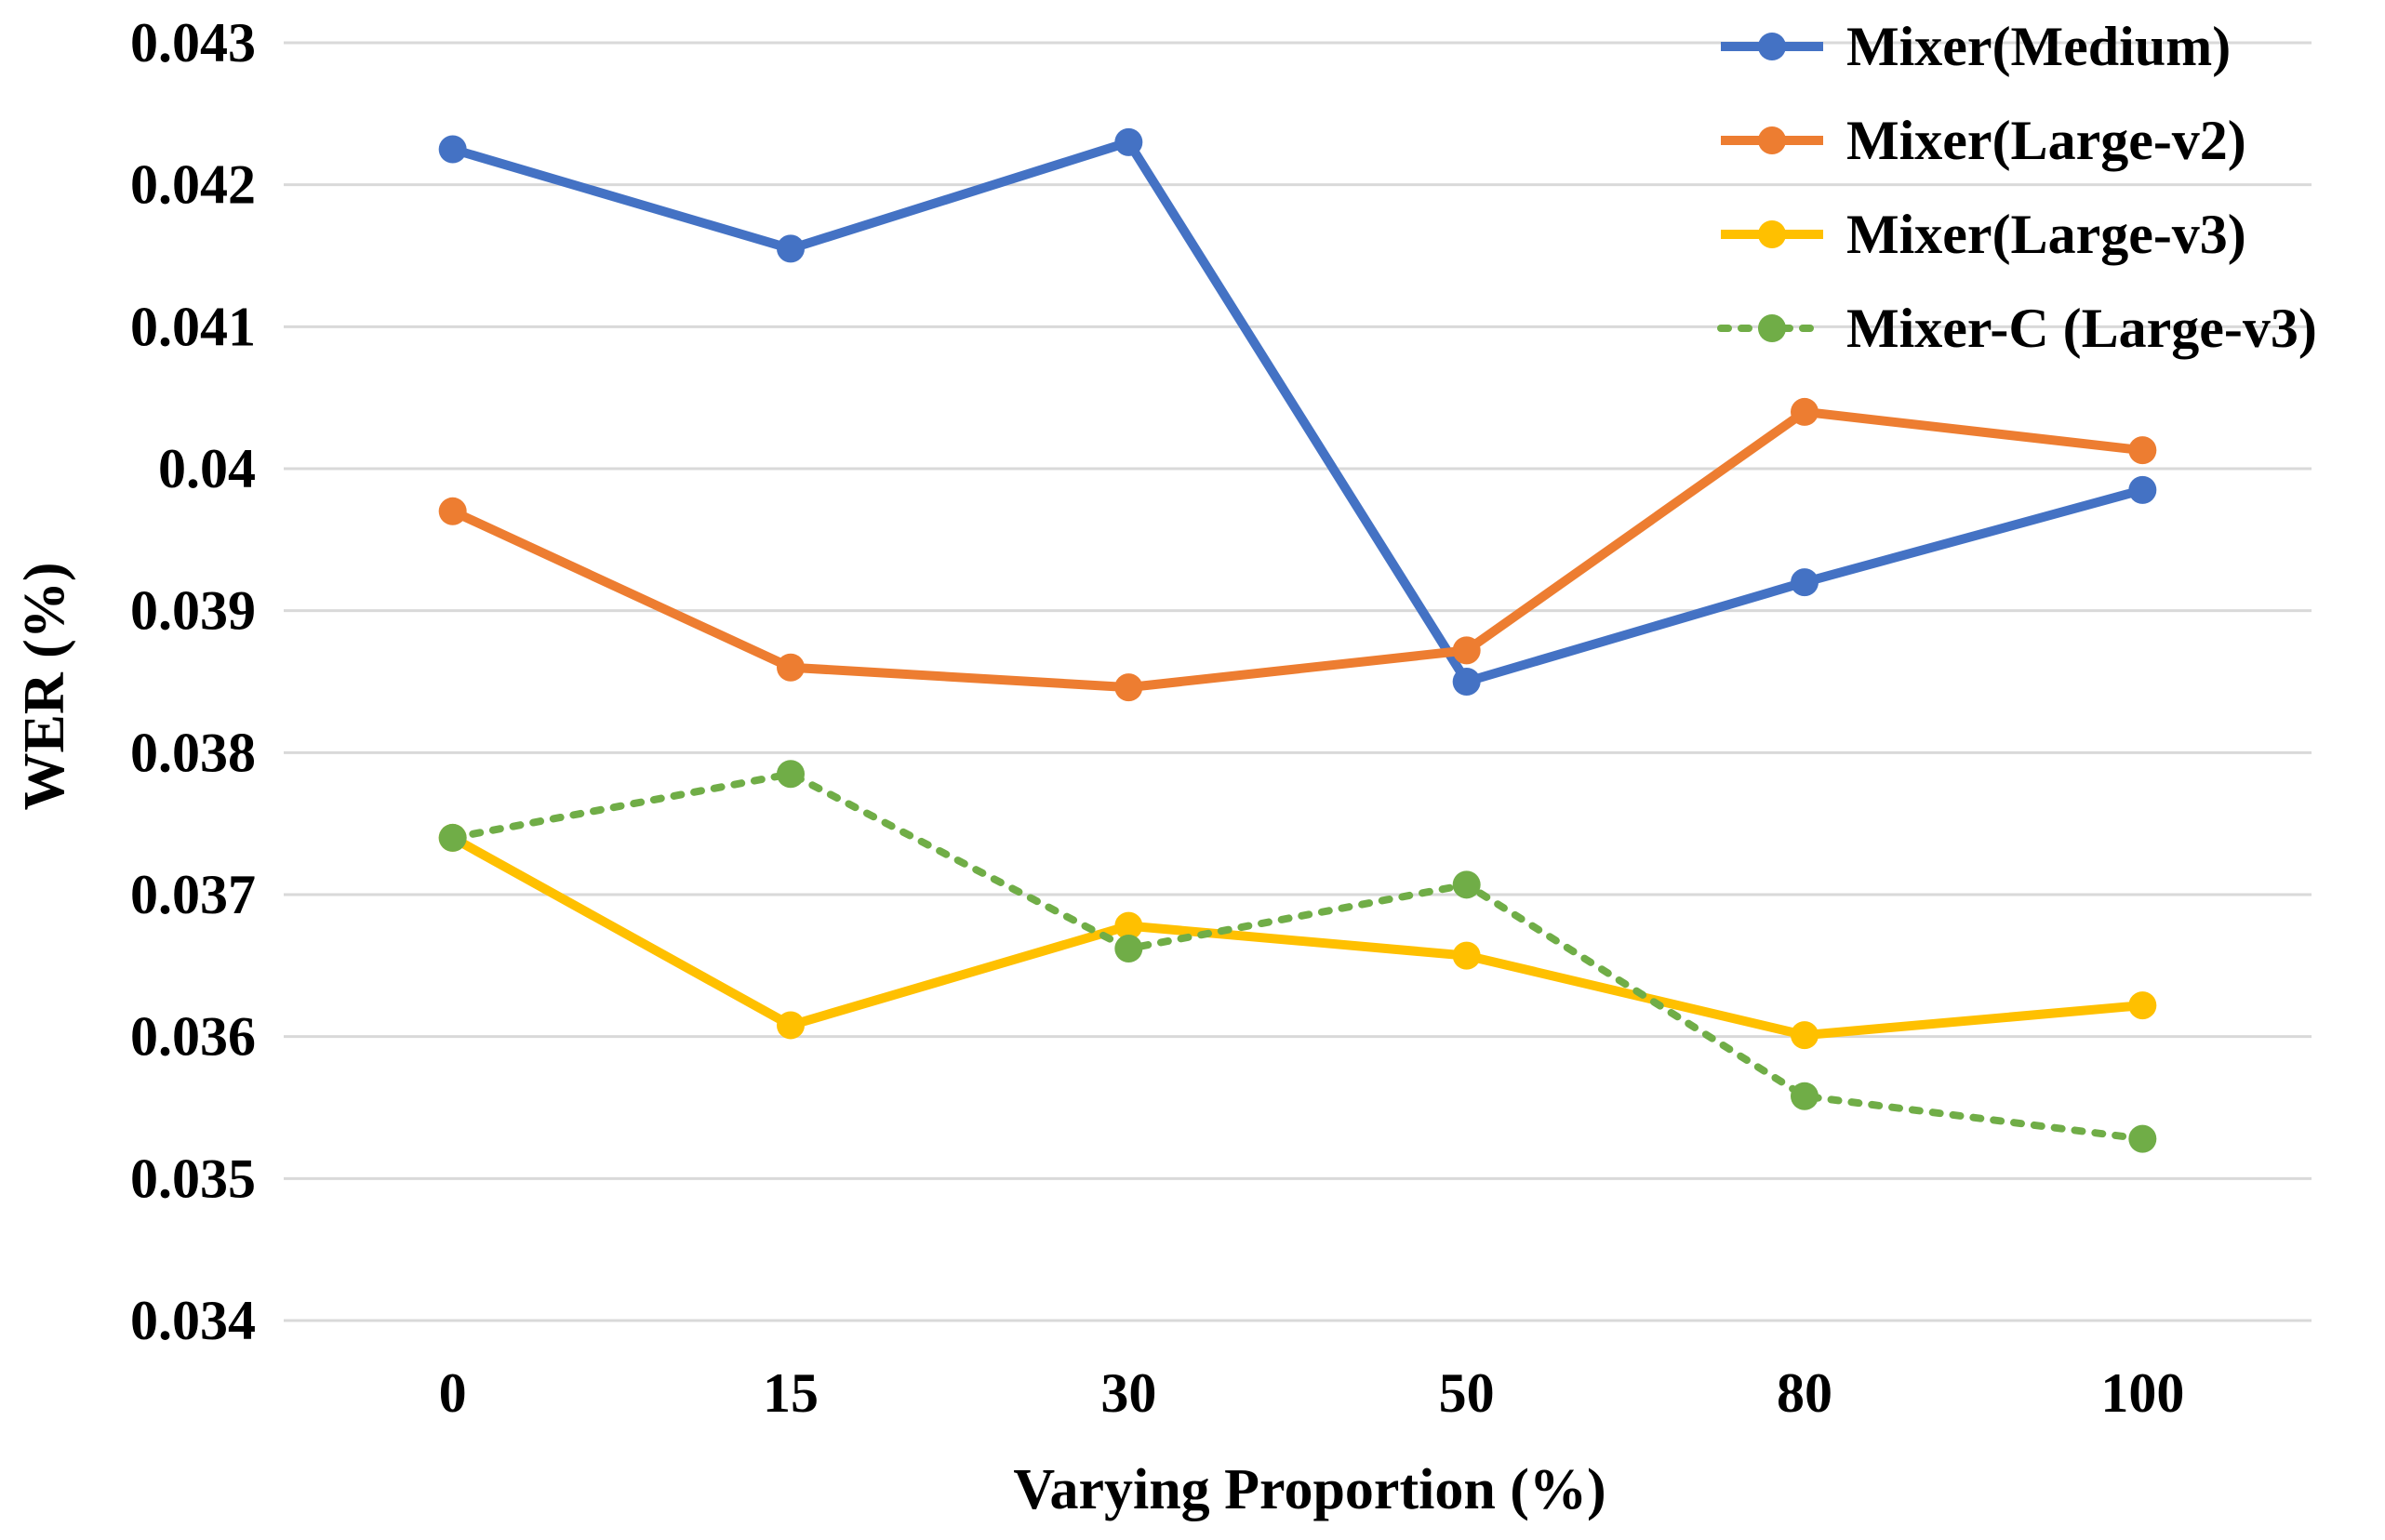 This screenshot has height=1540, width=2385. Describe the element at coordinates (1128, 1393) in the screenshot. I see `x-tick-label: 30` at that location.